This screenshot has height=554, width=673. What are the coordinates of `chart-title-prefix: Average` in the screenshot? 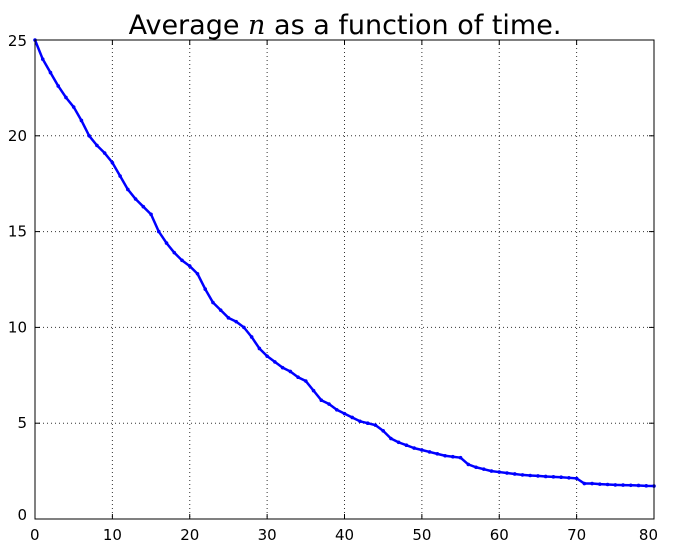 It's located at (188, 25).